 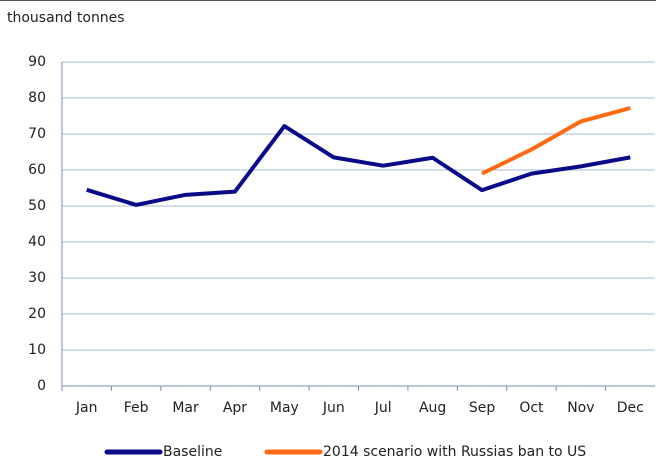 I want to click on x-tick-label: Jul, so click(x=383, y=408).